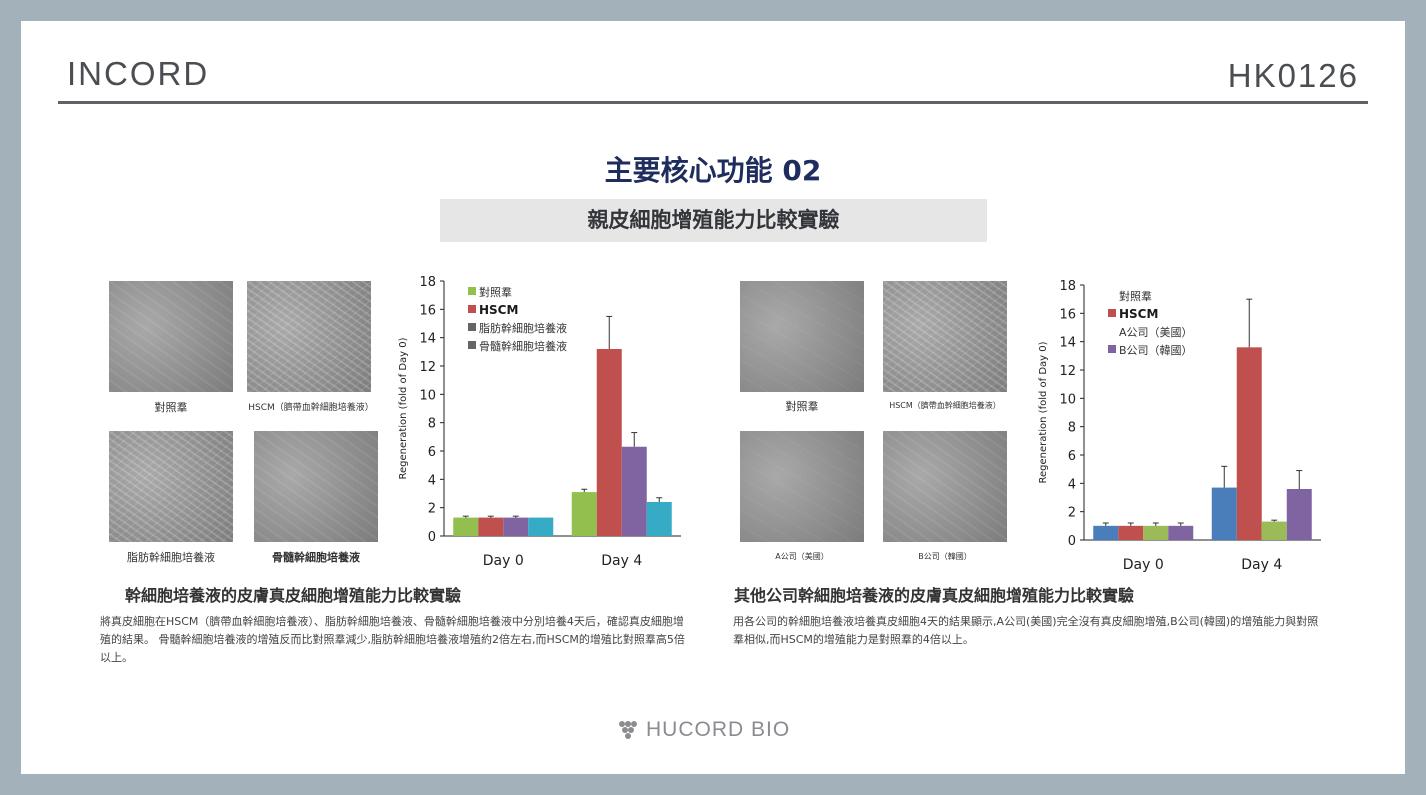  Describe the element at coordinates (1293, 75) in the screenshot. I see `product-code: HK0126` at that location.